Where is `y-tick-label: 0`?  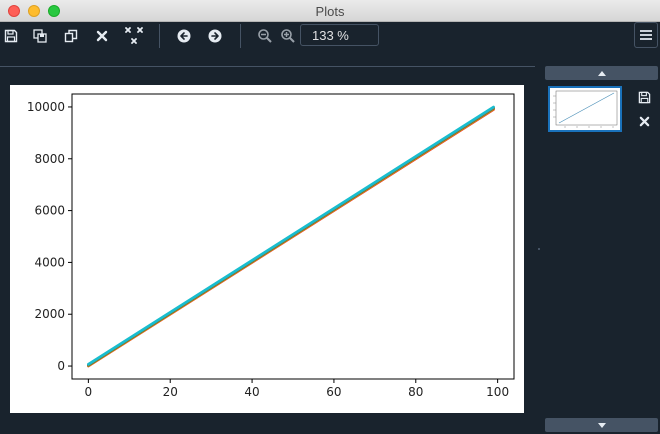
y-tick-label: 0 is located at coordinates (61, 366).